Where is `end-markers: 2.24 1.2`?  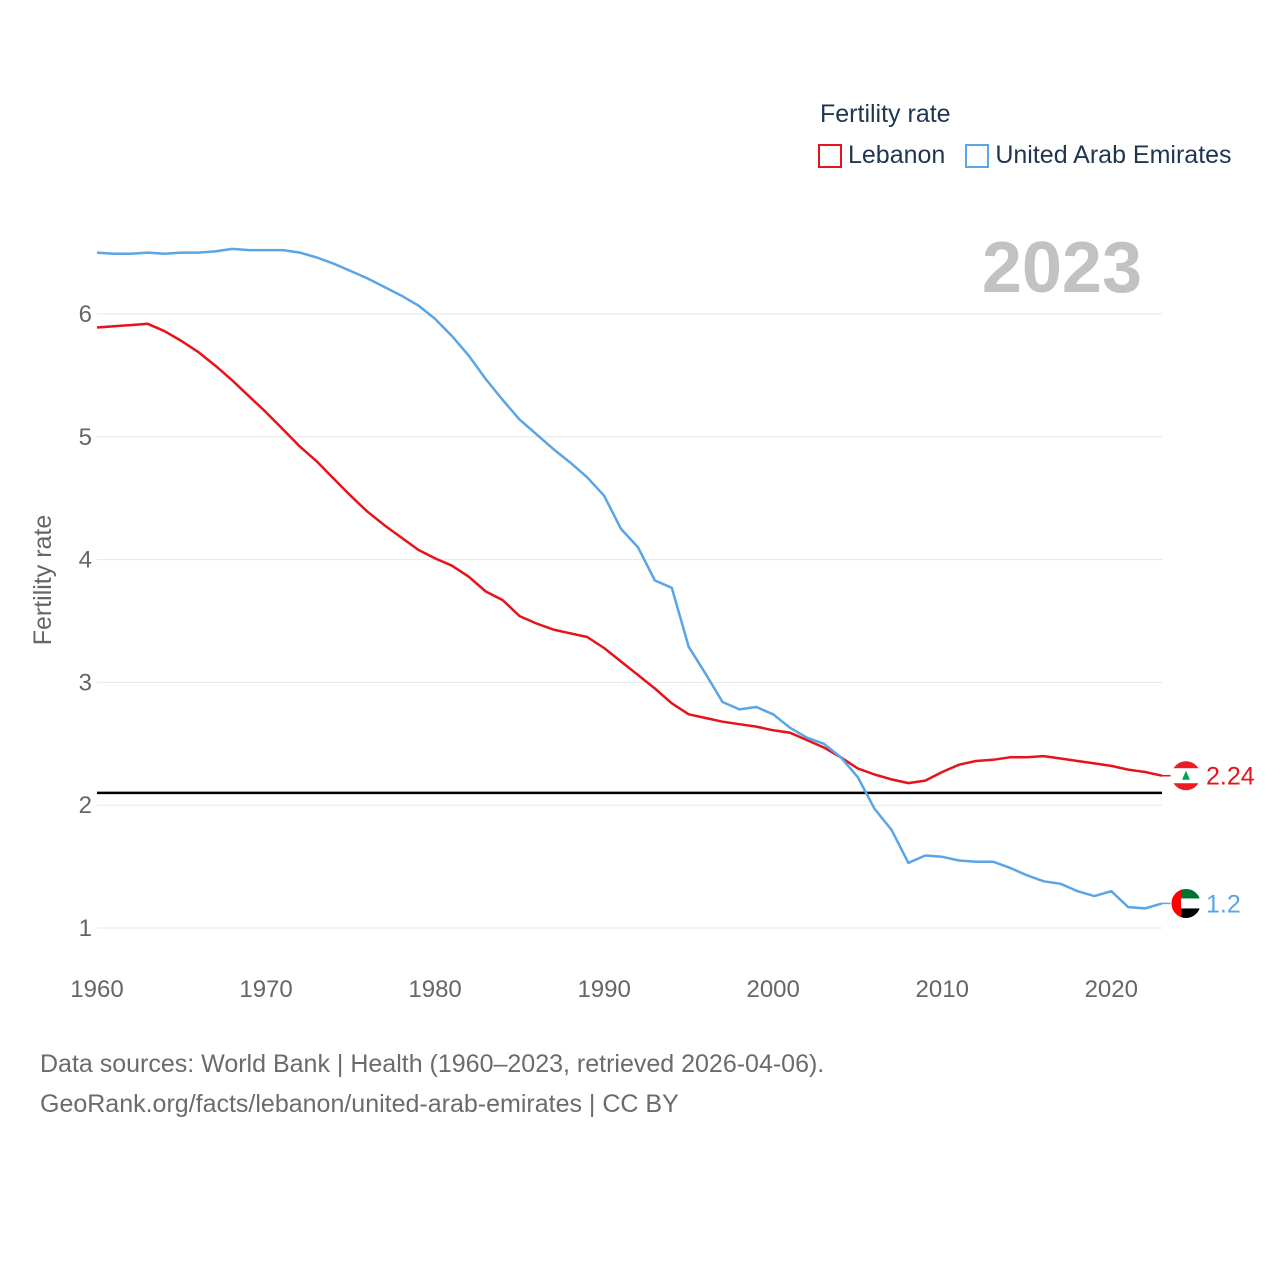 end-markers: 2.24 1.2 is located at coordinates (1208, 839).